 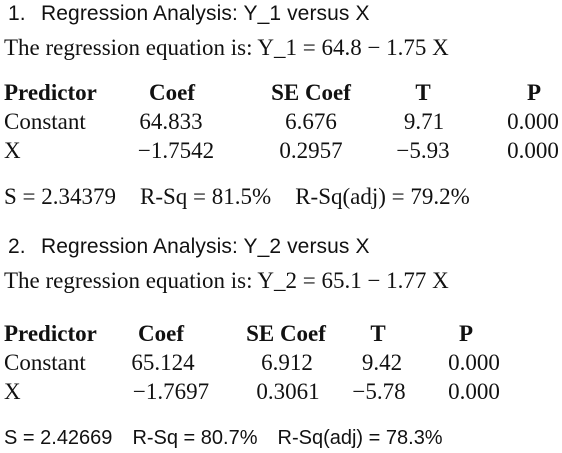 What do you see at coordinates (379, 391) in the screenshot?
I see `cell-t: −5.78` at bounding box center [379, 391].